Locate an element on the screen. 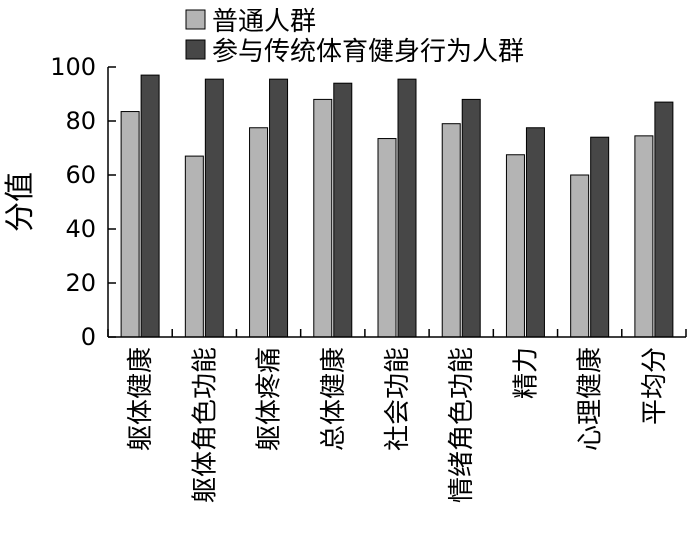 The height and width of the screenshot is (539, 700). y-axis: 0 20 40 60 80 100 is located at coordinates (83, 202).